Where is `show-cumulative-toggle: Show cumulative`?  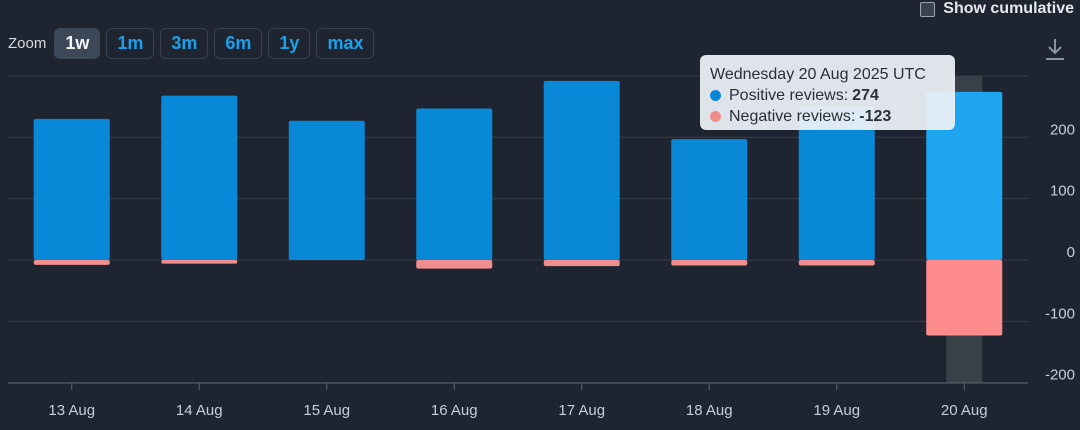 show-cumulative-toggle: Show cumulative is located at coordinates (997, 9).